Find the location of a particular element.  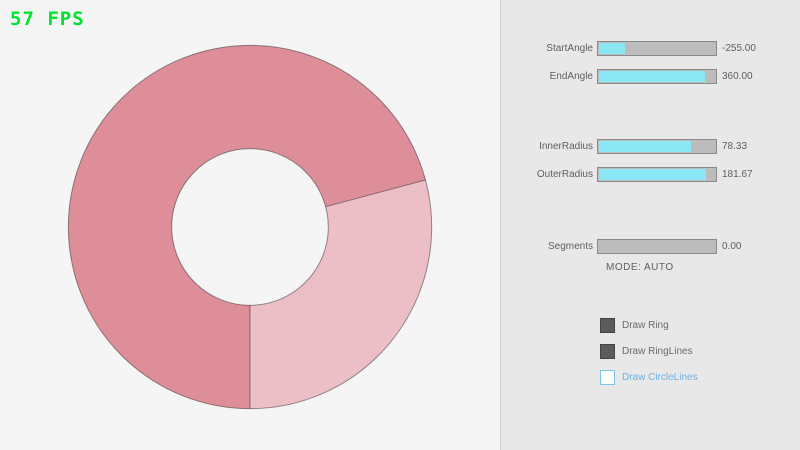

draw-circlelines-checkbox is located at coordinates (607, 377).